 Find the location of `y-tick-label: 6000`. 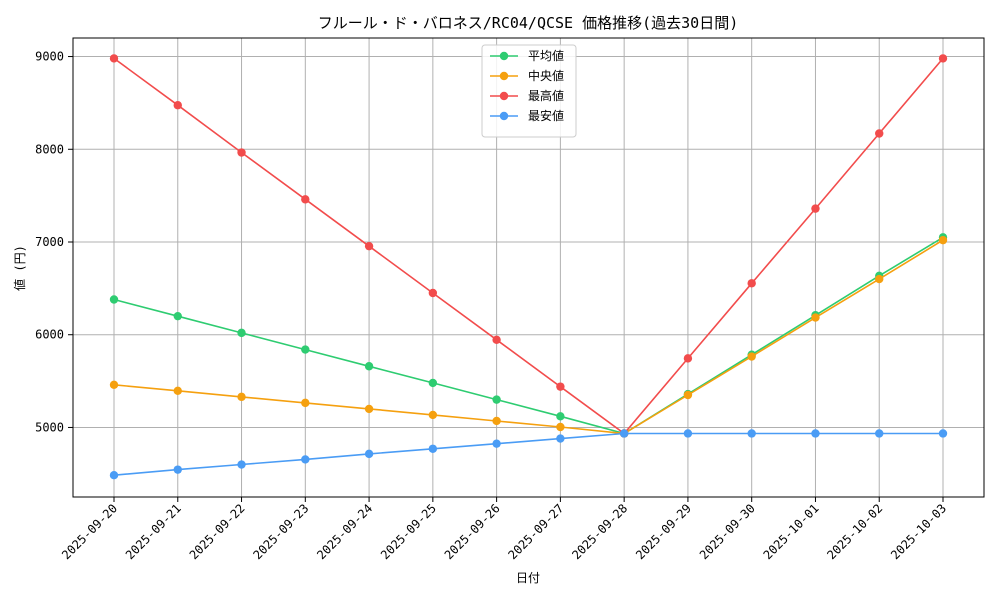

y-tick-label: 6000 is located at coordinates (49, 335).